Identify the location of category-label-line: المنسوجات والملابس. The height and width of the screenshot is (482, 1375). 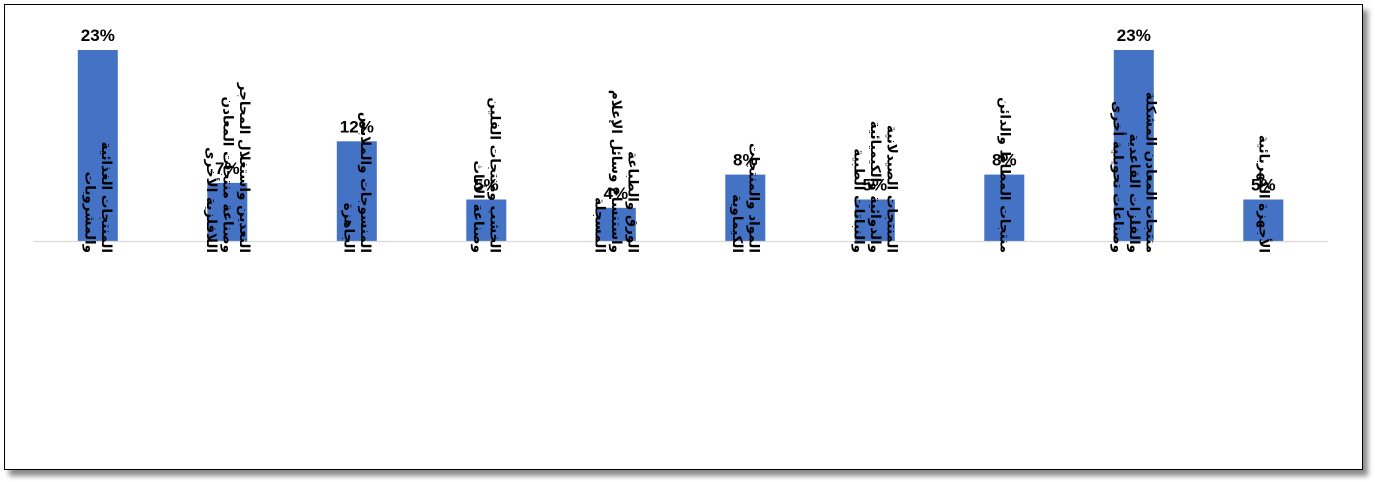
(365, 182).